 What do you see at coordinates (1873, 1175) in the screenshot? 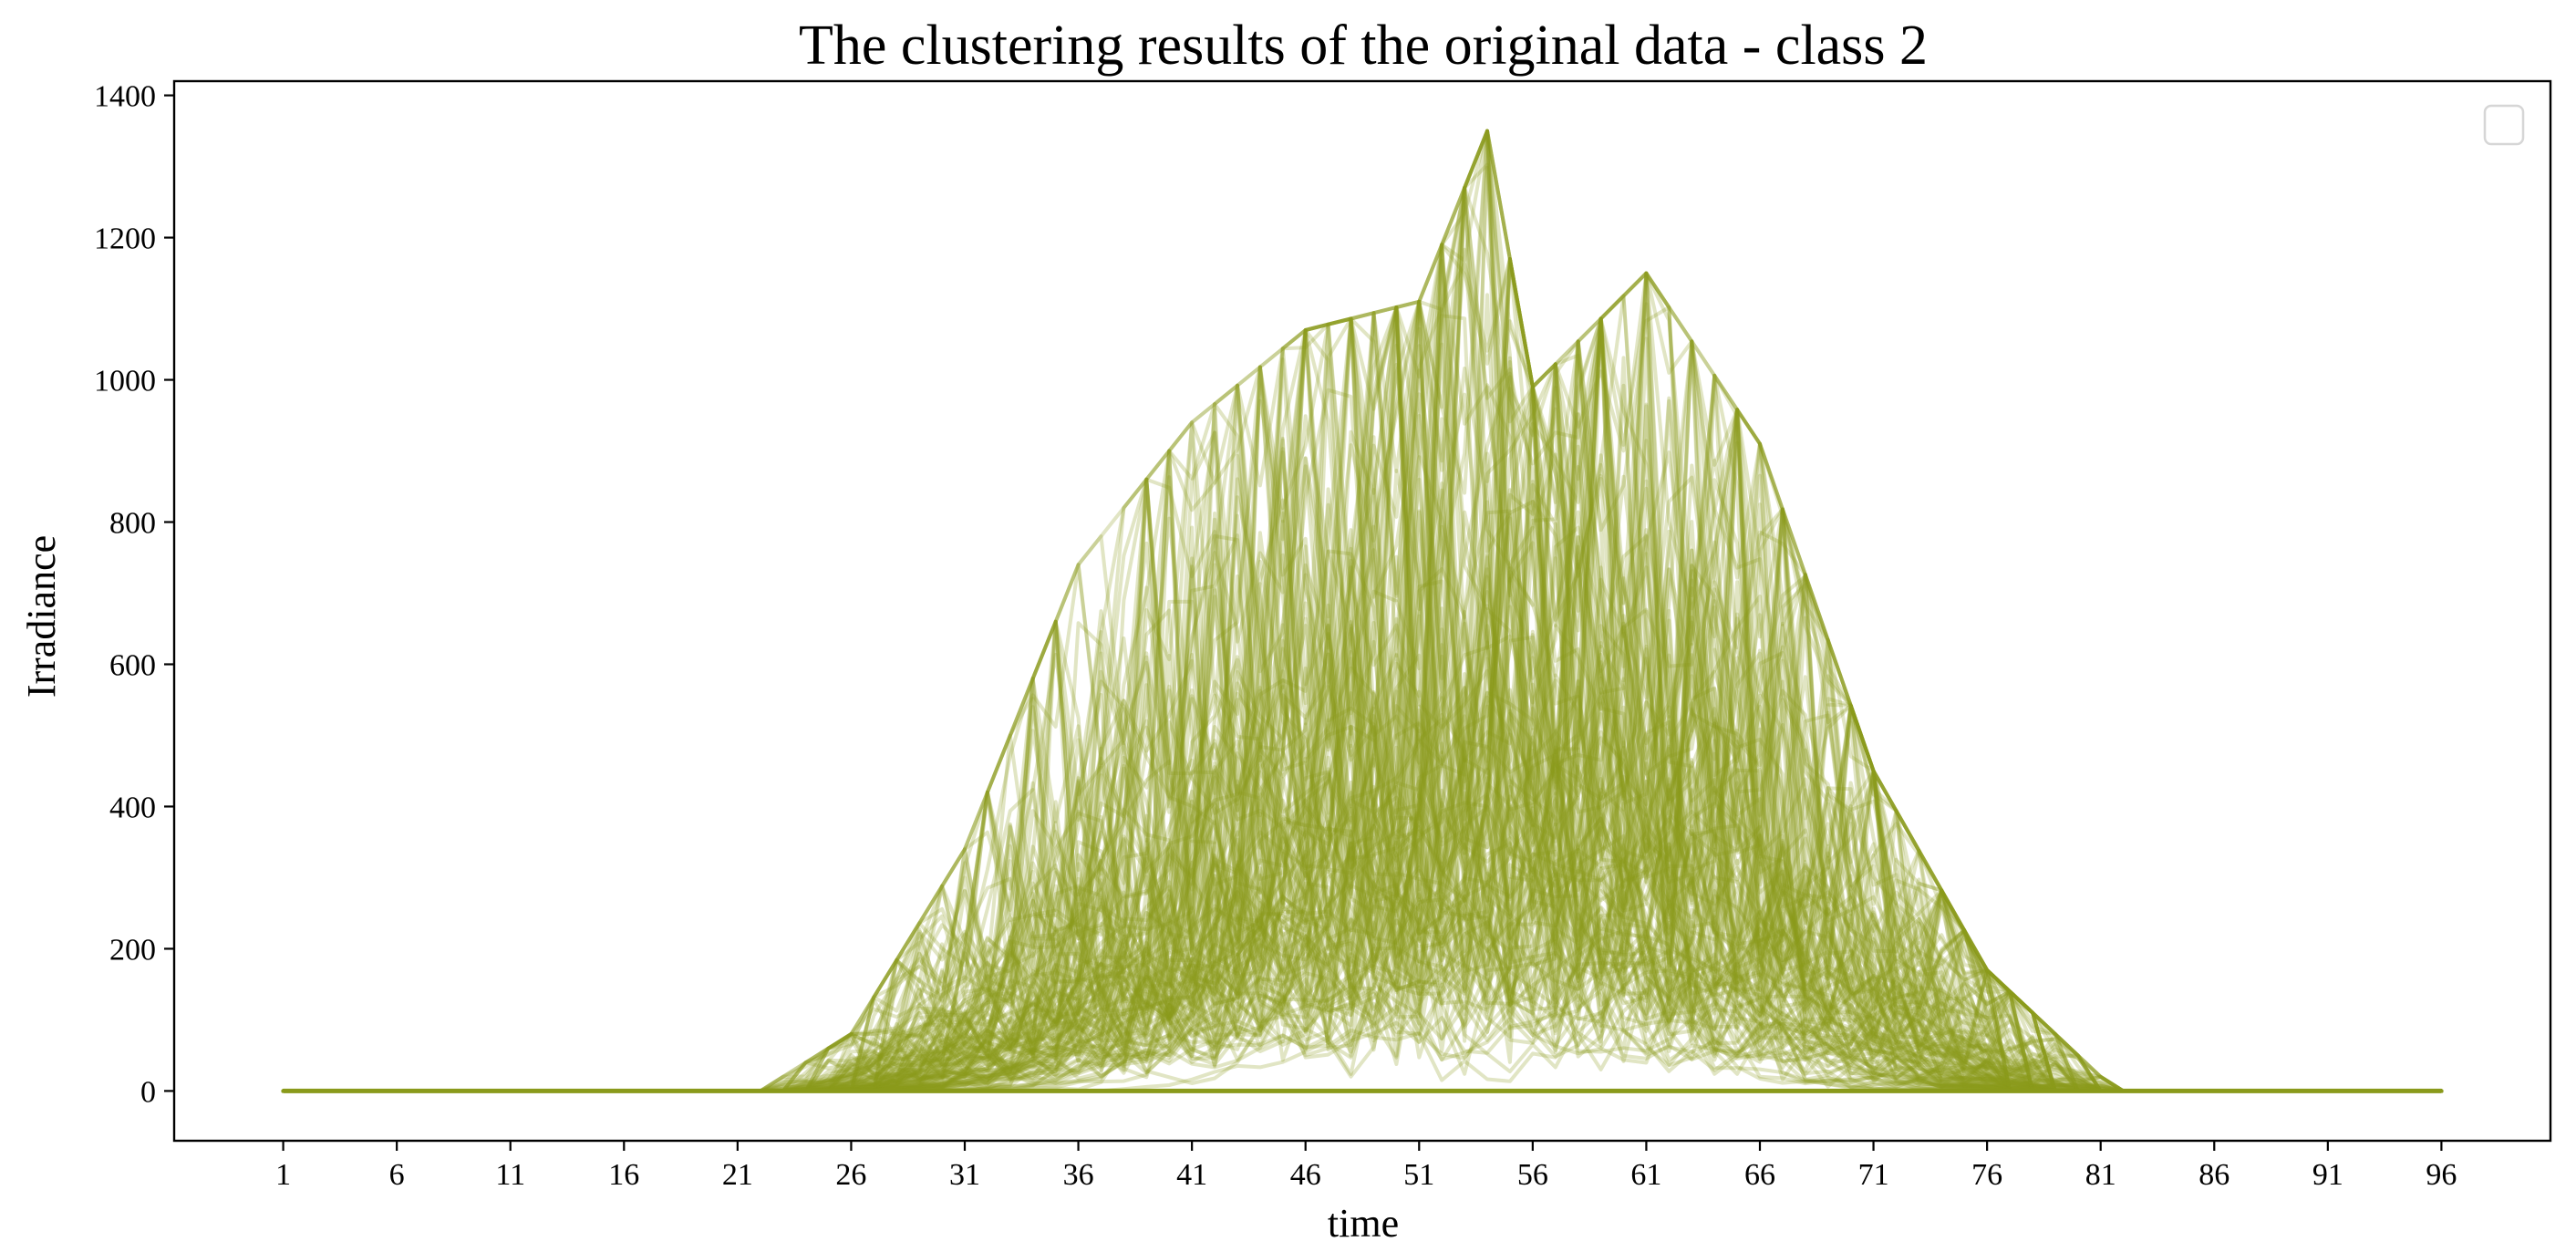
I see `x-tick-label: 71` at bounding box center [1873, 1175].